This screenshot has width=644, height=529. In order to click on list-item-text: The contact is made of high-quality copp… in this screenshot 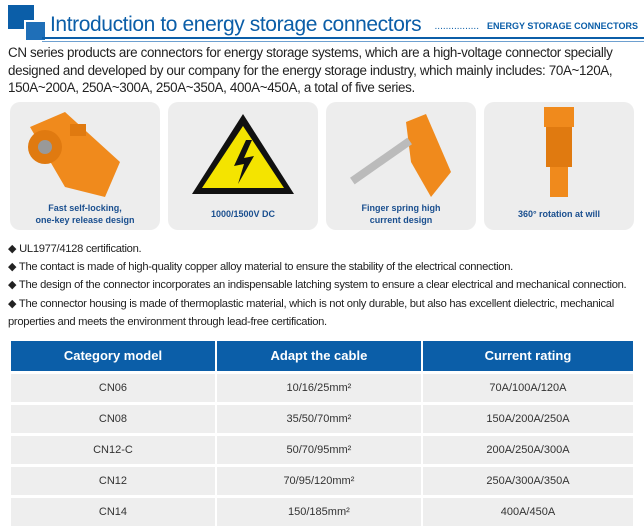, I will do `click(265, 266)`.